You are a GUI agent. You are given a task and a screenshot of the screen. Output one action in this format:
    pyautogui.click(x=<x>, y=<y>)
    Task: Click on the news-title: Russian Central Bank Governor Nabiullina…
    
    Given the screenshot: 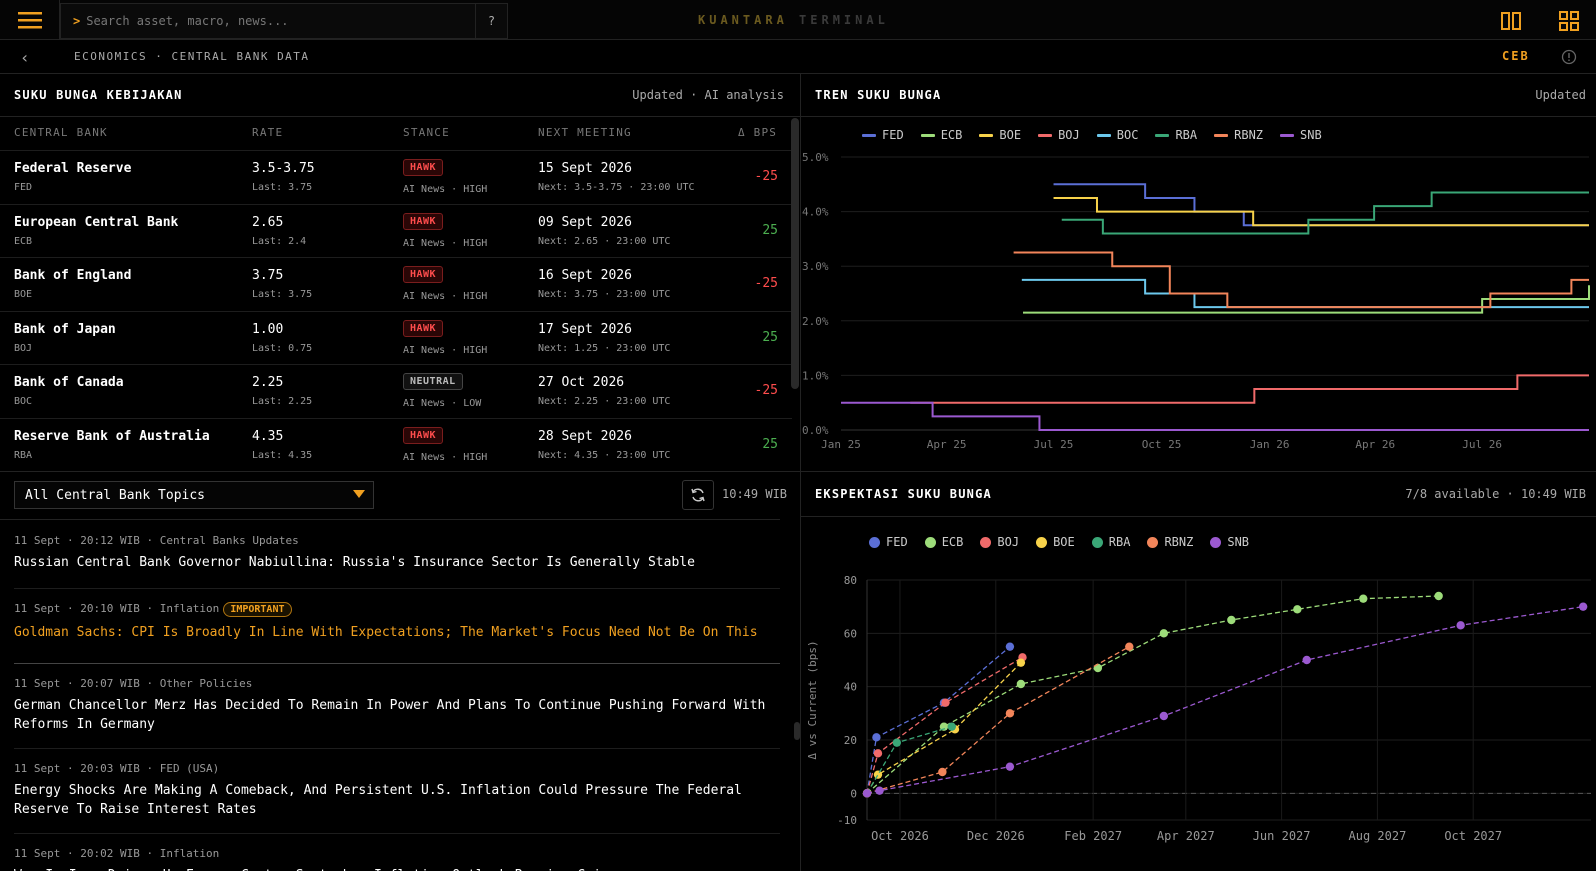 What is the action you would take?
    pyautogui.click(x=354, y=562)
    